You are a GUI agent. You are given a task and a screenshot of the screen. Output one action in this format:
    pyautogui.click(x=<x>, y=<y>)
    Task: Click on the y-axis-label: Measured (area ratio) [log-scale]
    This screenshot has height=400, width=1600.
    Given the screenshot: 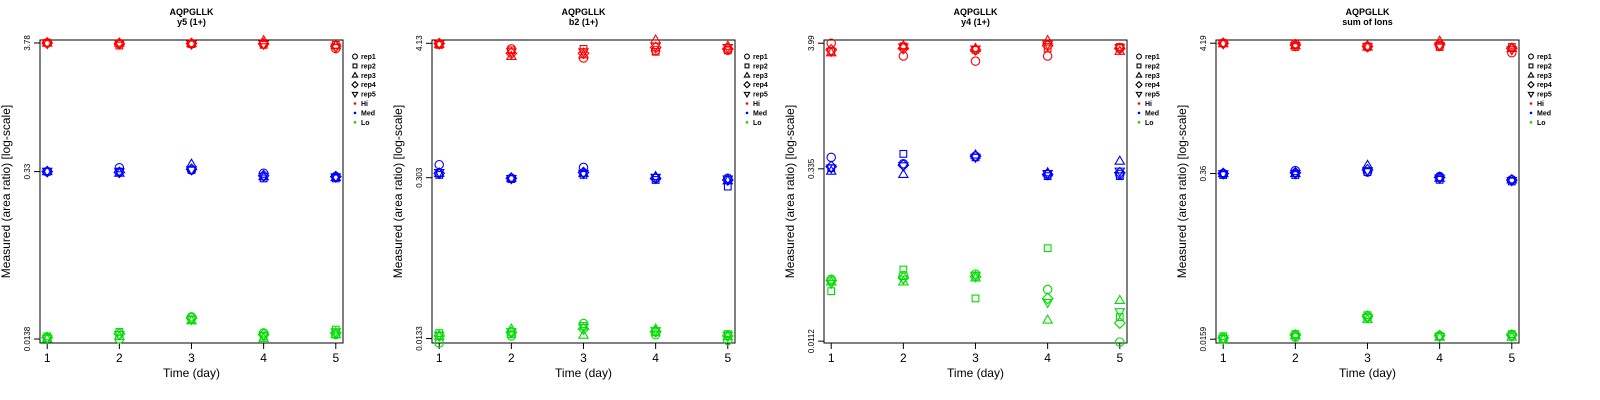 What is the action you would take?
    pyautogui.click(x=398, y=191)
    